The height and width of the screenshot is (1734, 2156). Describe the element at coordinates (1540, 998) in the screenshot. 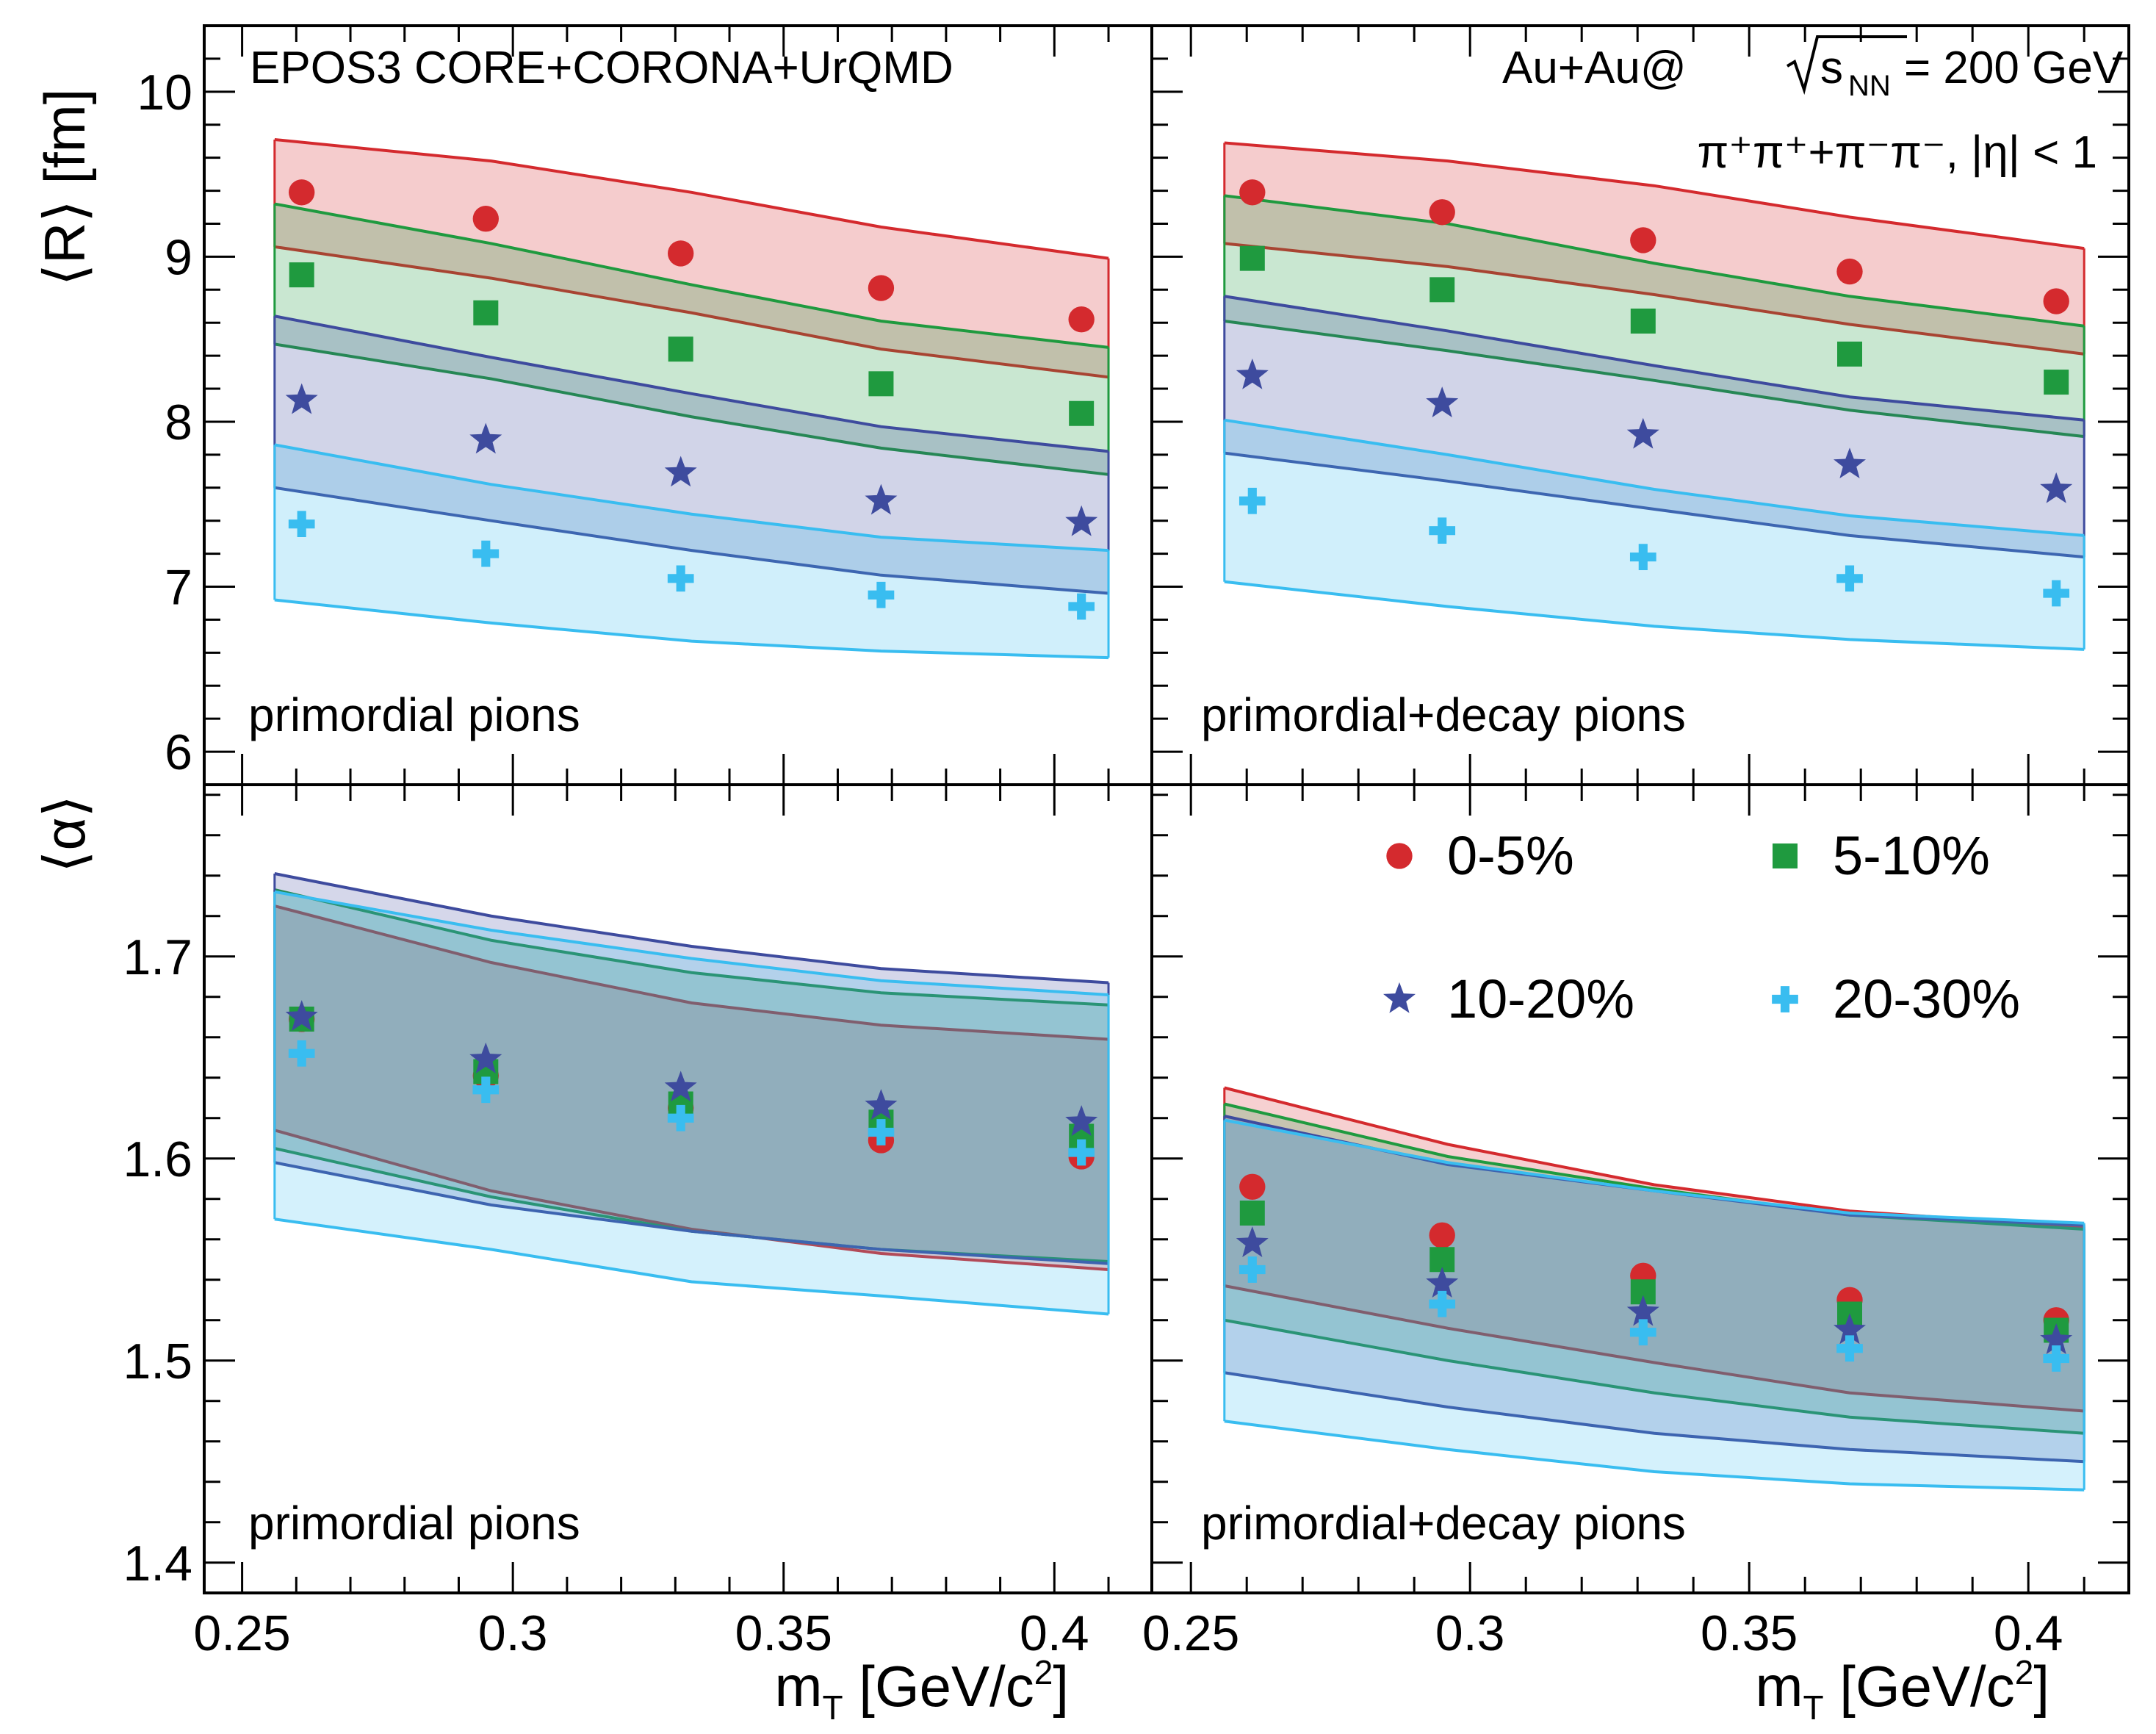

I see `legend-label-10-20: 10-20%` at that location.